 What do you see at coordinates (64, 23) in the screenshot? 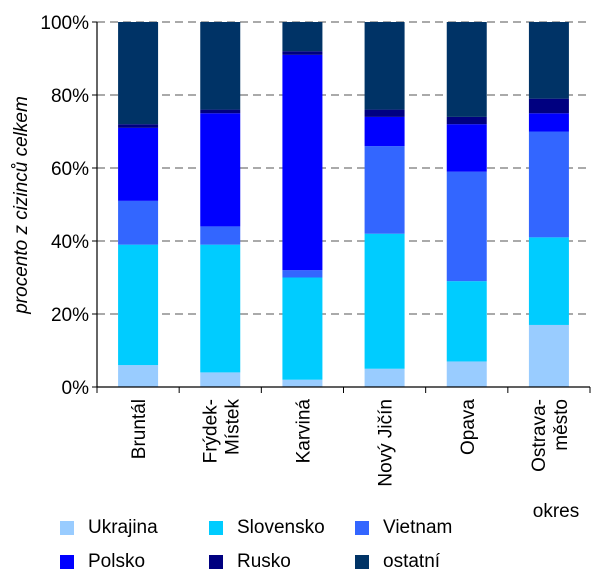
I see `y-tick-label: 100%` at bounding box center [64, 23].